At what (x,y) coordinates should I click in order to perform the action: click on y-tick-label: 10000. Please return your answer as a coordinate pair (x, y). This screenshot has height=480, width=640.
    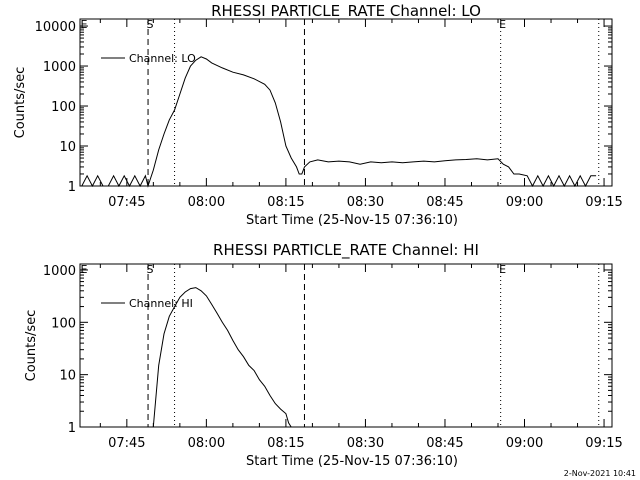
    Looking at the image, I should click on (55, 27).